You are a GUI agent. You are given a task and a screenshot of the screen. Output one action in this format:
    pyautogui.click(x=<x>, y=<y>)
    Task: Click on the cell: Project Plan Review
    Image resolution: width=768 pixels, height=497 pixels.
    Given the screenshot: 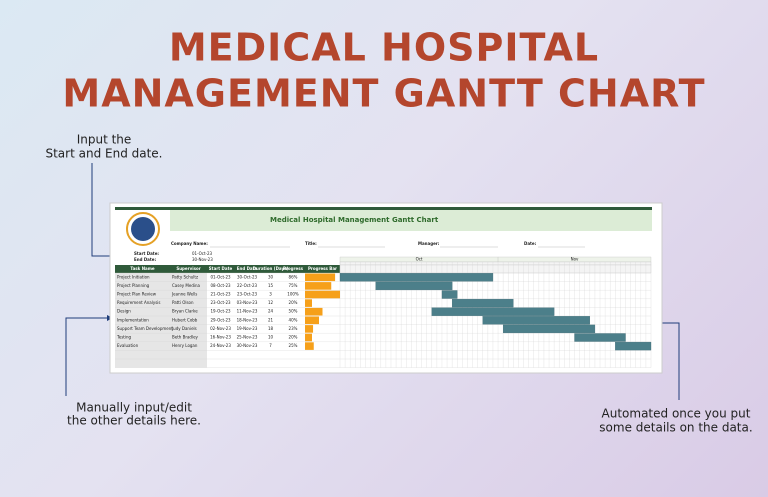 What is the action you would take?
    pyautogui.click(x=137, y=294)
    